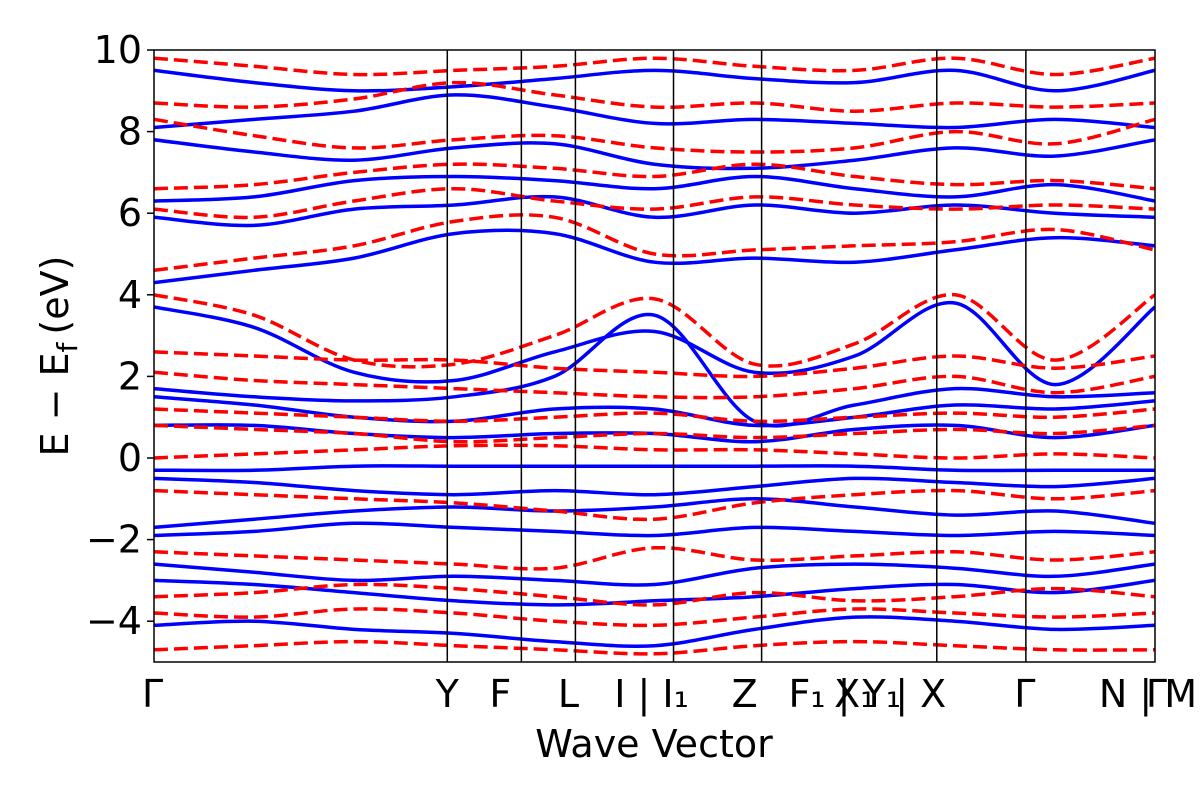 Image resolution: width=1200 pixels, height=800 pixels. What do you see at coordinates (651, 694) in the screenshot?
I see `x-tick-label: I | I₁` at bounding box center [651, 694].